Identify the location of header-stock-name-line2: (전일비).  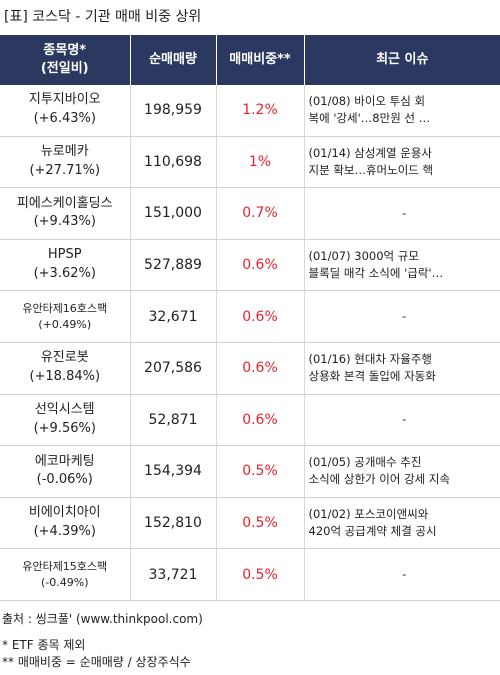
(64, 68).